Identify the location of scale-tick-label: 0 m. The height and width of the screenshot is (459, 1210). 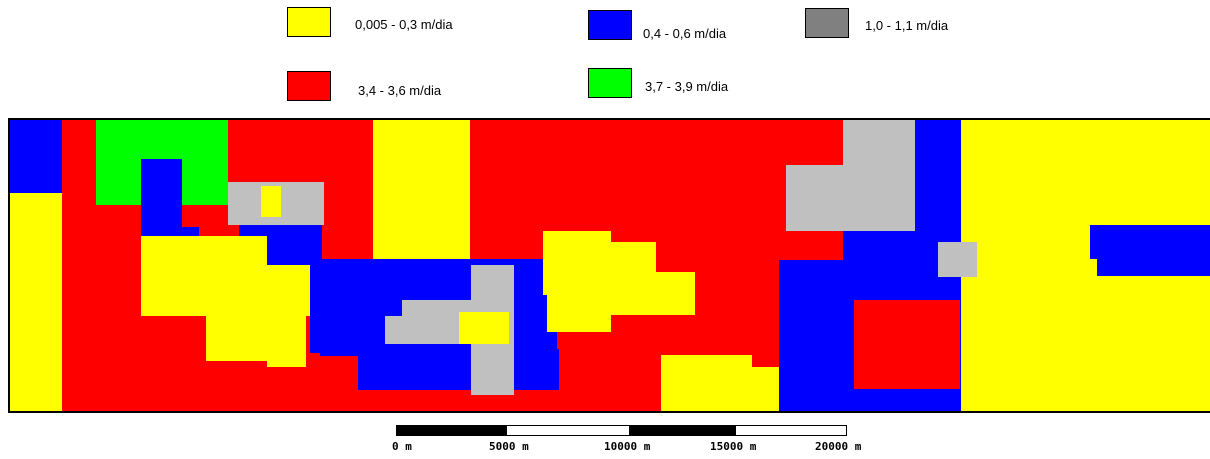
(402, 446).